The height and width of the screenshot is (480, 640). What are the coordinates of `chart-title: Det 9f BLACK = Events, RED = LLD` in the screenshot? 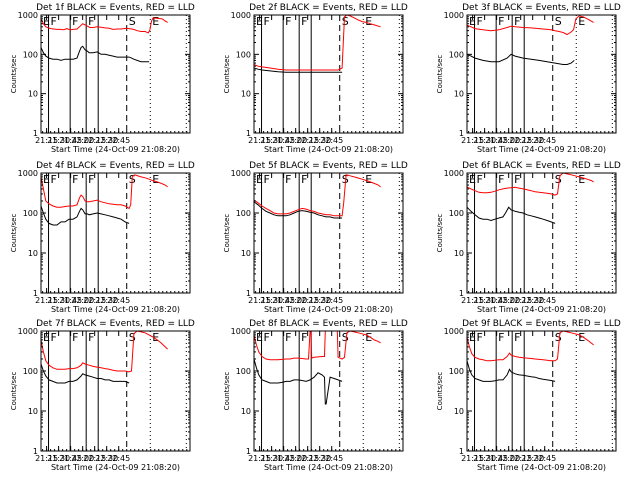 It's located at (541, 324).